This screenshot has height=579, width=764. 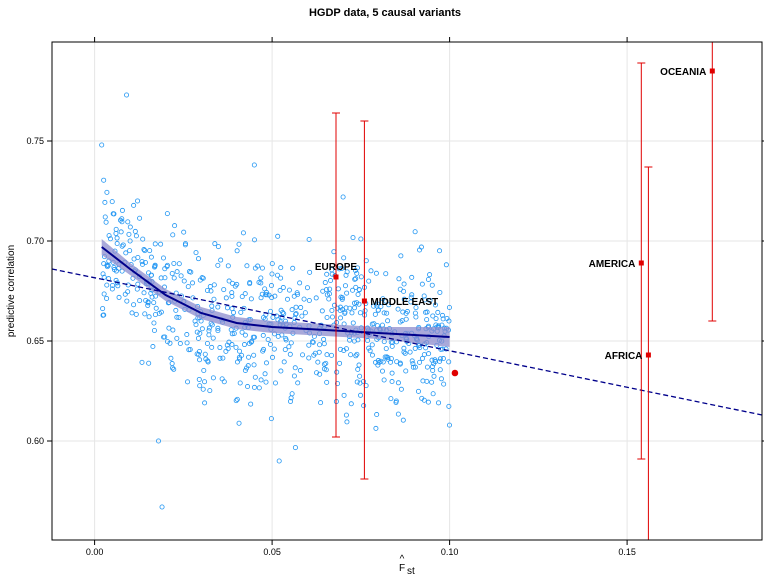 What do you see at coordinates (11, 291) in the screenshot?
I see `y-axis-label: predictive correlation` at bounding box center [11, 291].